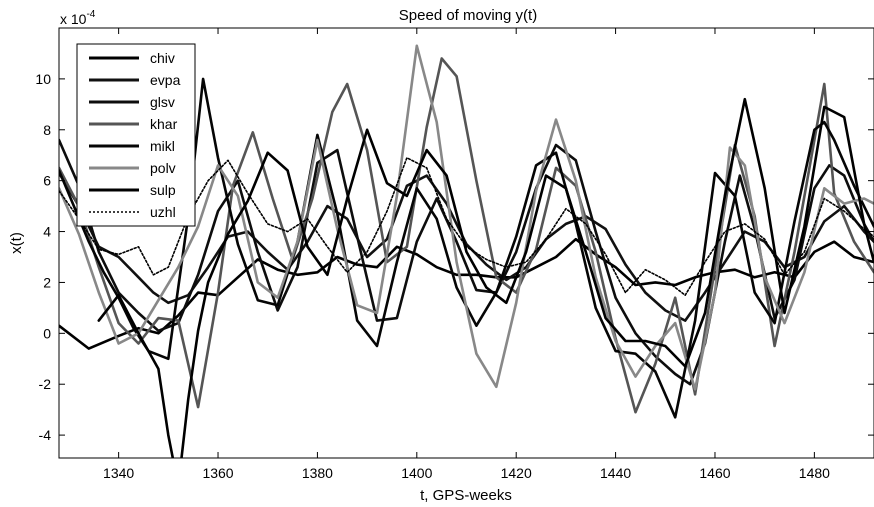 The image size is (874, 507). What do you see at coordinates (317, 473) in the screenshot?
I see `x-tick-label: 1380` at bounding box center [317, 473].